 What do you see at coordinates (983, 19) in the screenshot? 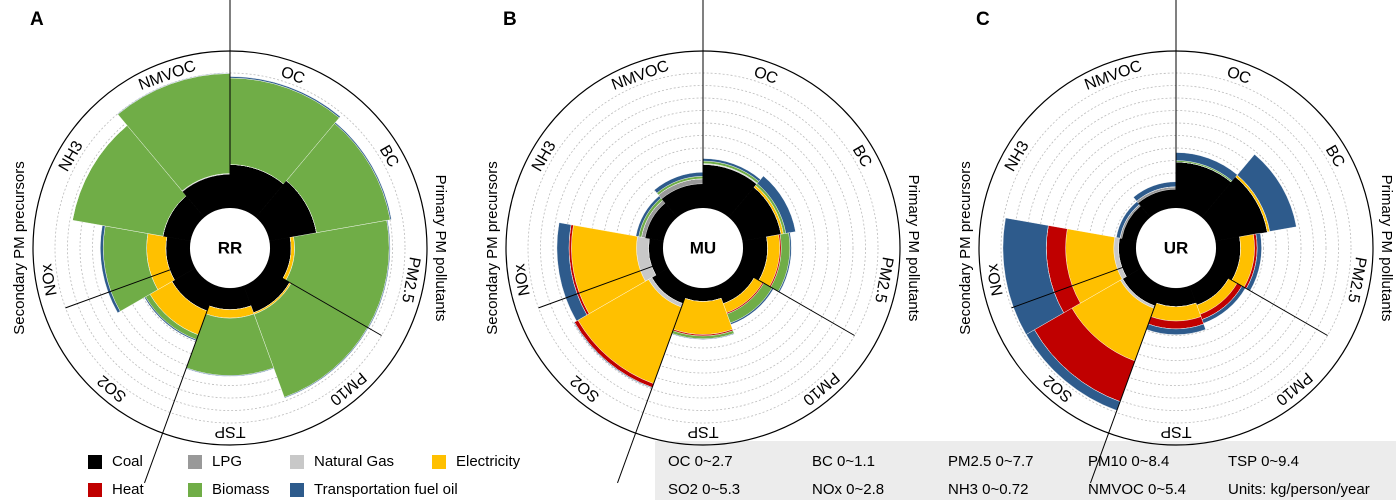
I see `panel-label: C` at bounding box center [983, 19].